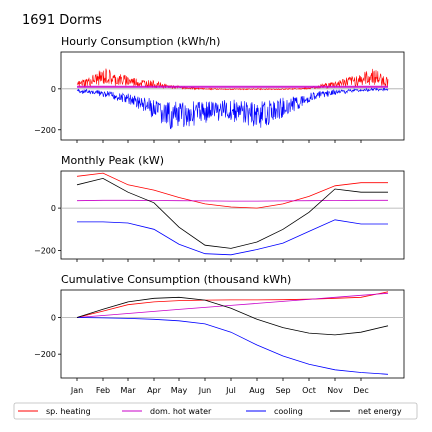 Image resolution: width=432 pixels, height=432 pixels. Describe the element at coordinates (68, 411) in the screenshot. I see `legend-label-sp-heating: sp. heating` at that location.